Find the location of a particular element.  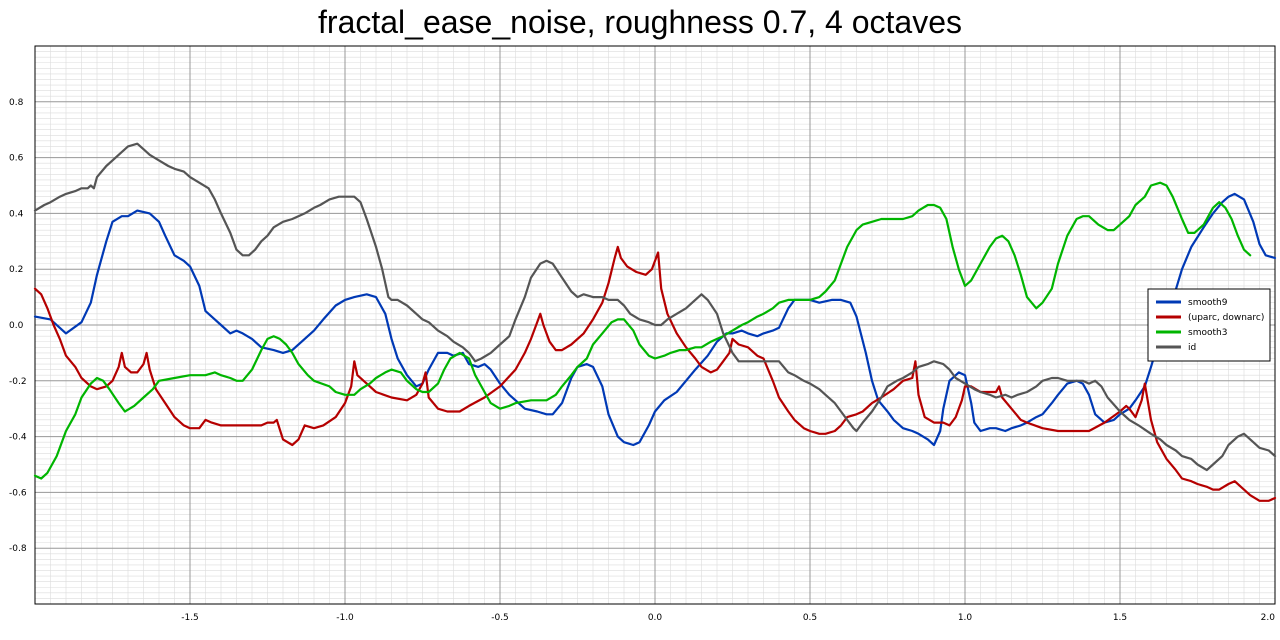

y-tick-label: -0.4 is located at coordinates (18, 438).